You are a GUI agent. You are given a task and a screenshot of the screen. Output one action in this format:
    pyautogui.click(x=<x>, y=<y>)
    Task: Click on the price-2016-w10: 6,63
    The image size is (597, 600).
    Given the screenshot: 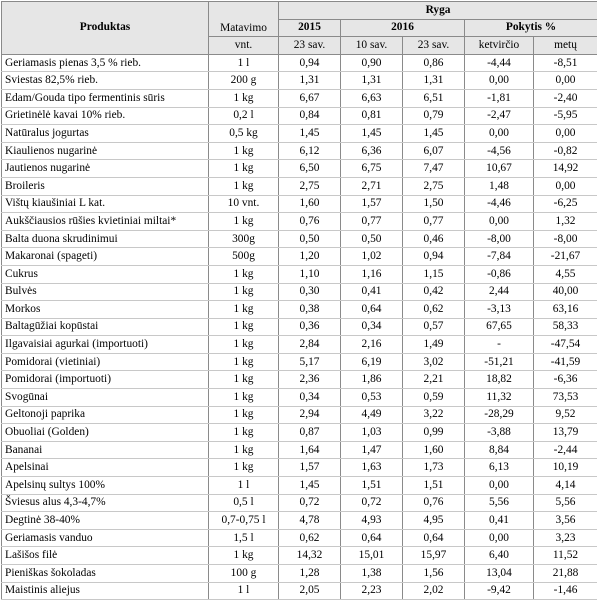 What is the action you would take?
    pyautogui.click(x=372, y=98)
    